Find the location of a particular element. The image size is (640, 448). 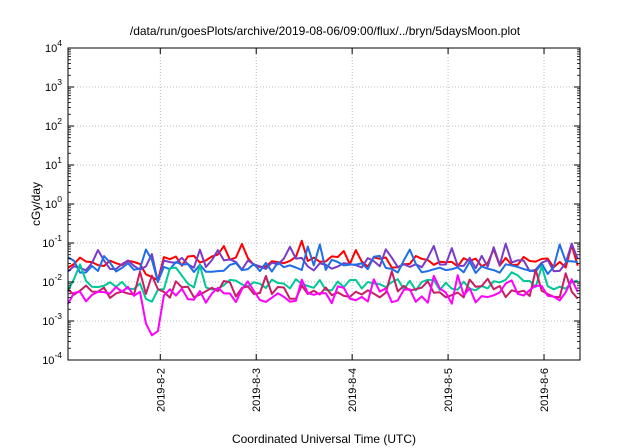

x-tick-label: 2019-8-6 is located at coordinates (545, 390).